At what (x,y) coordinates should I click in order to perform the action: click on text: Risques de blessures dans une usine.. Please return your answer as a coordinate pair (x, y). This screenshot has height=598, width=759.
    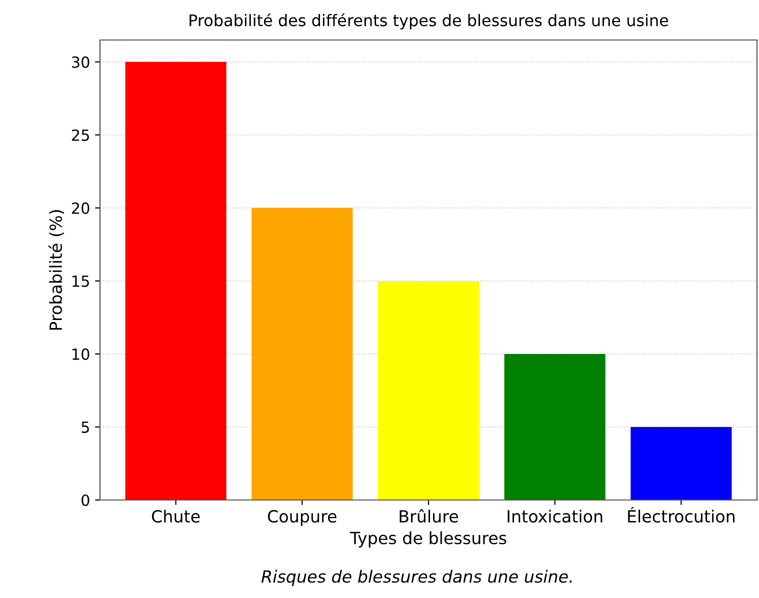
    Looking at the image, I should click on (416, 578).